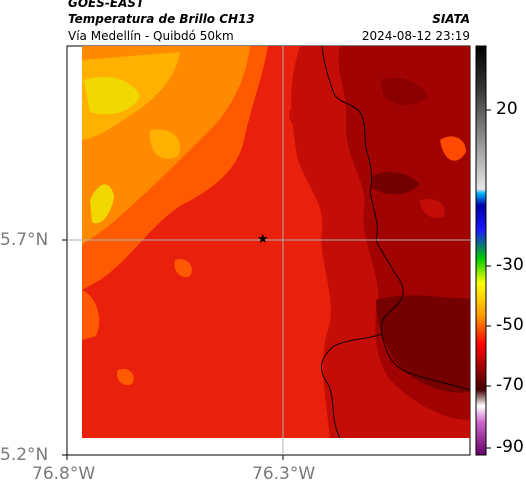 This screenshot has width=526, height=491. I want to click on satellite-title: GOES-EAST, so click(106, 5).